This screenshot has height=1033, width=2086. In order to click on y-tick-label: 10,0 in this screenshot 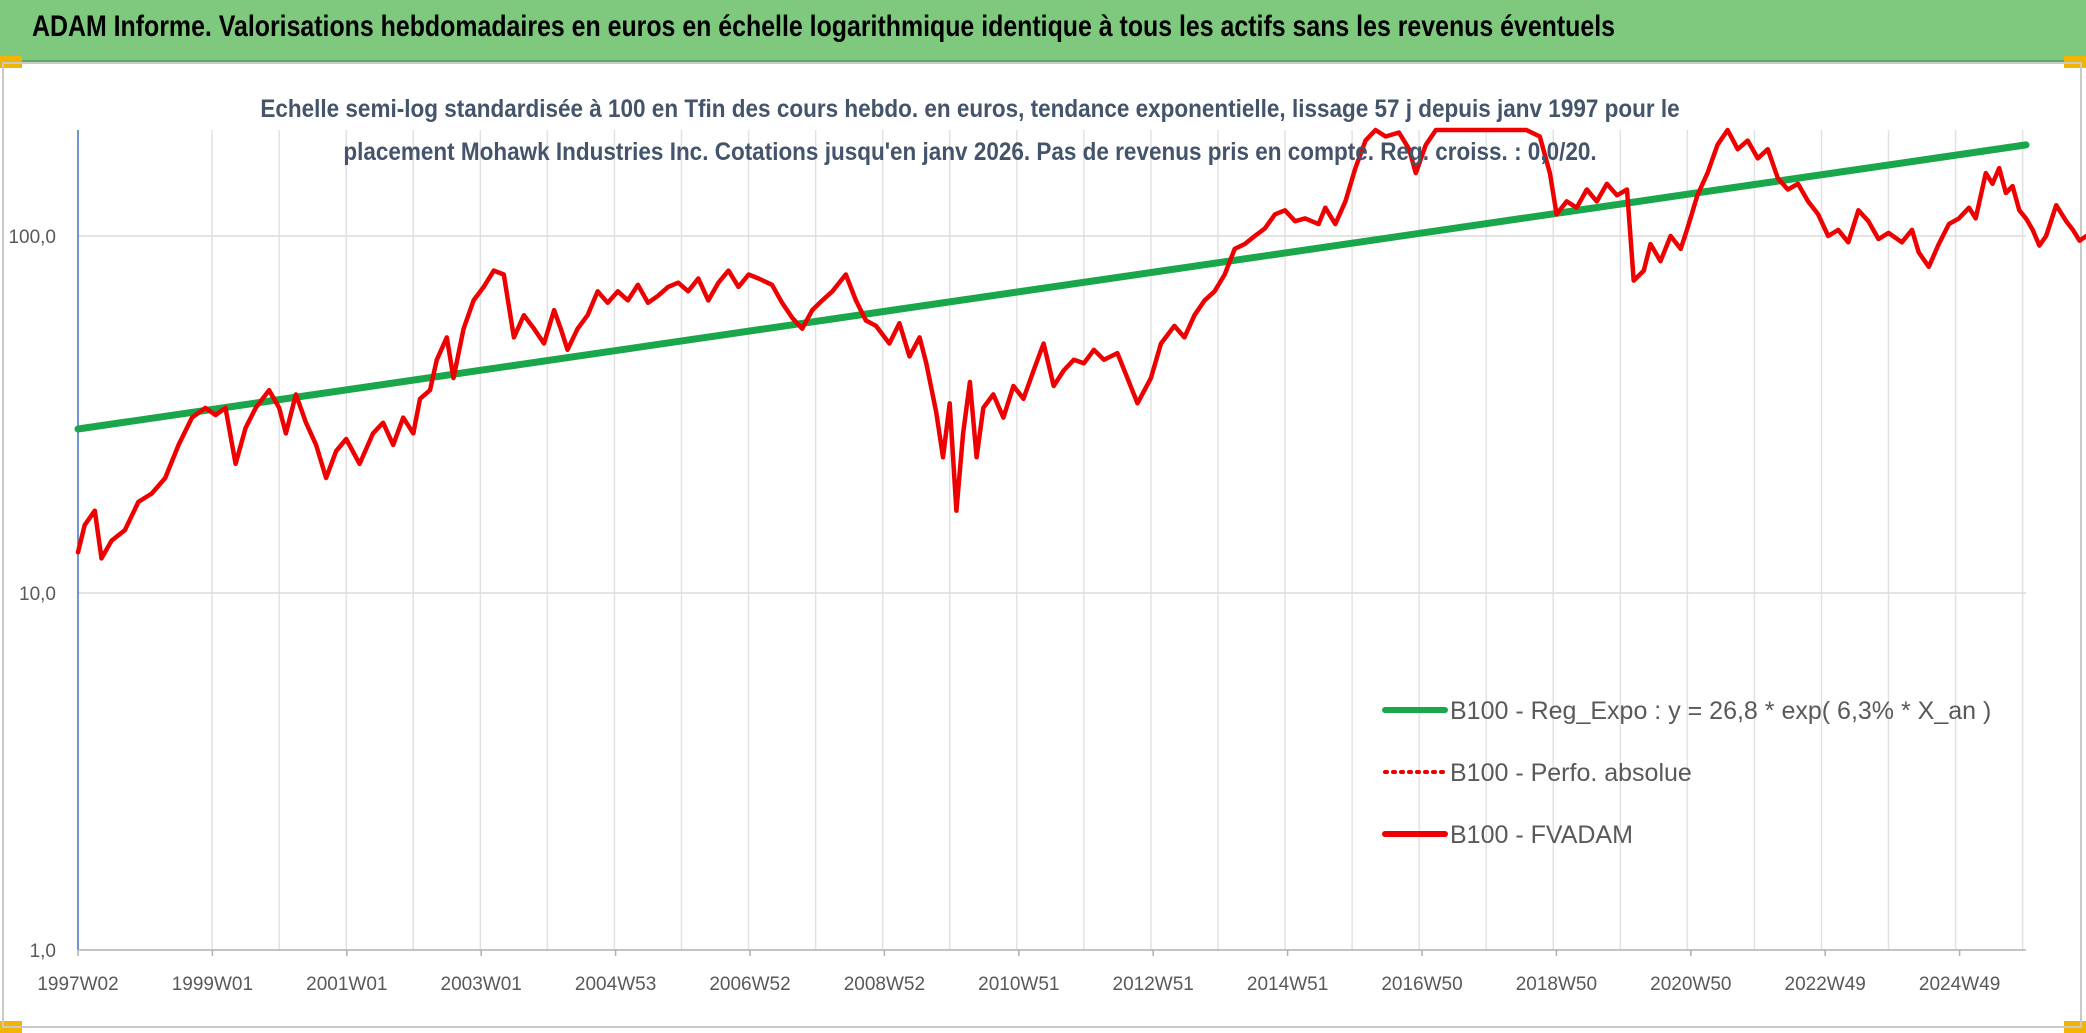, I will do `click(37, 594)`.